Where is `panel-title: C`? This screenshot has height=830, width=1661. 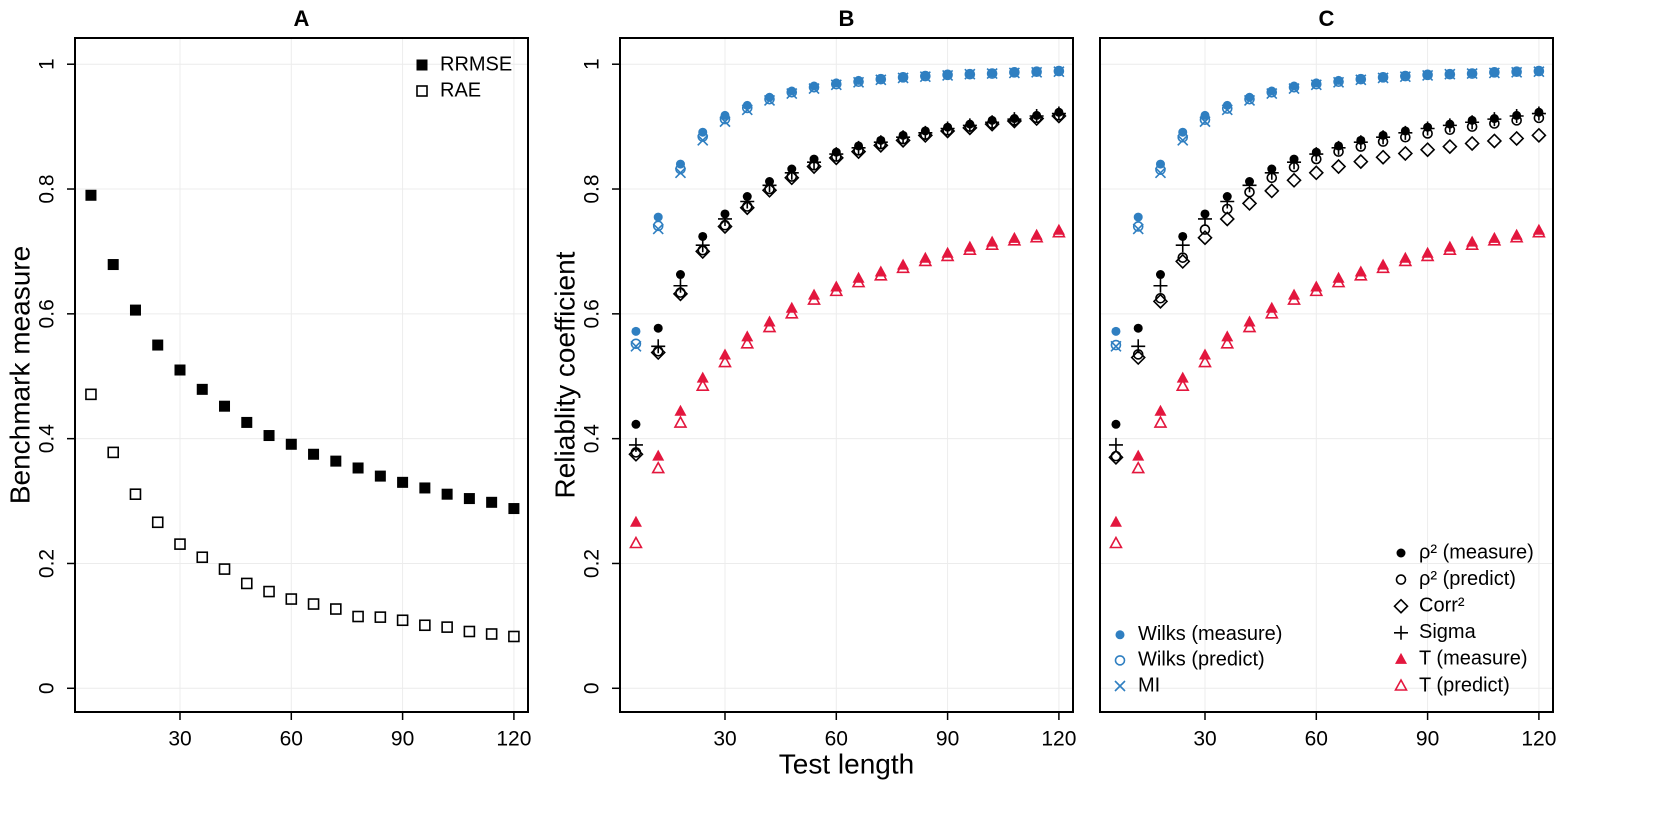 panel-title: C is located at coordinates (1327, 18).